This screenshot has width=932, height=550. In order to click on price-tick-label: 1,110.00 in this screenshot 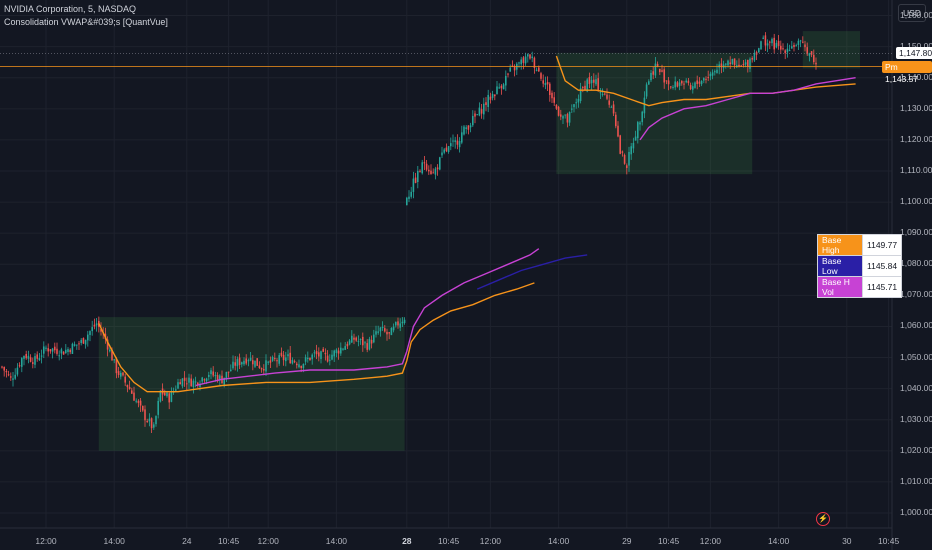, I will do `click(916, 170)`.